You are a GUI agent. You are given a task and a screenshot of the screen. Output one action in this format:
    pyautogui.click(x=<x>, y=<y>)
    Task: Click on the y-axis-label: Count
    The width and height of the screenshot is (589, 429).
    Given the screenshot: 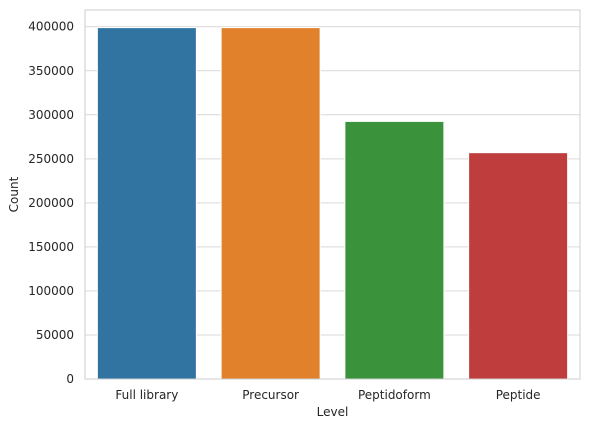 What is the action you would take?
    pyautogui.click(x=14, y=194)
    